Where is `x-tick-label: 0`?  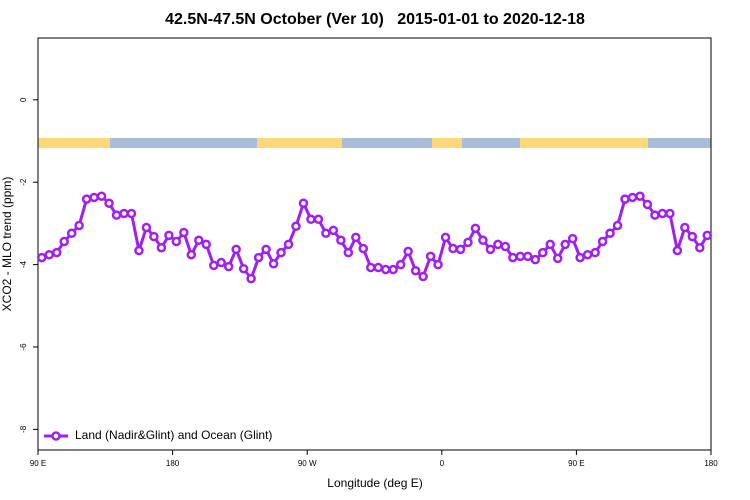
x-tick-label: 0 is located at coordinates (442, 463).